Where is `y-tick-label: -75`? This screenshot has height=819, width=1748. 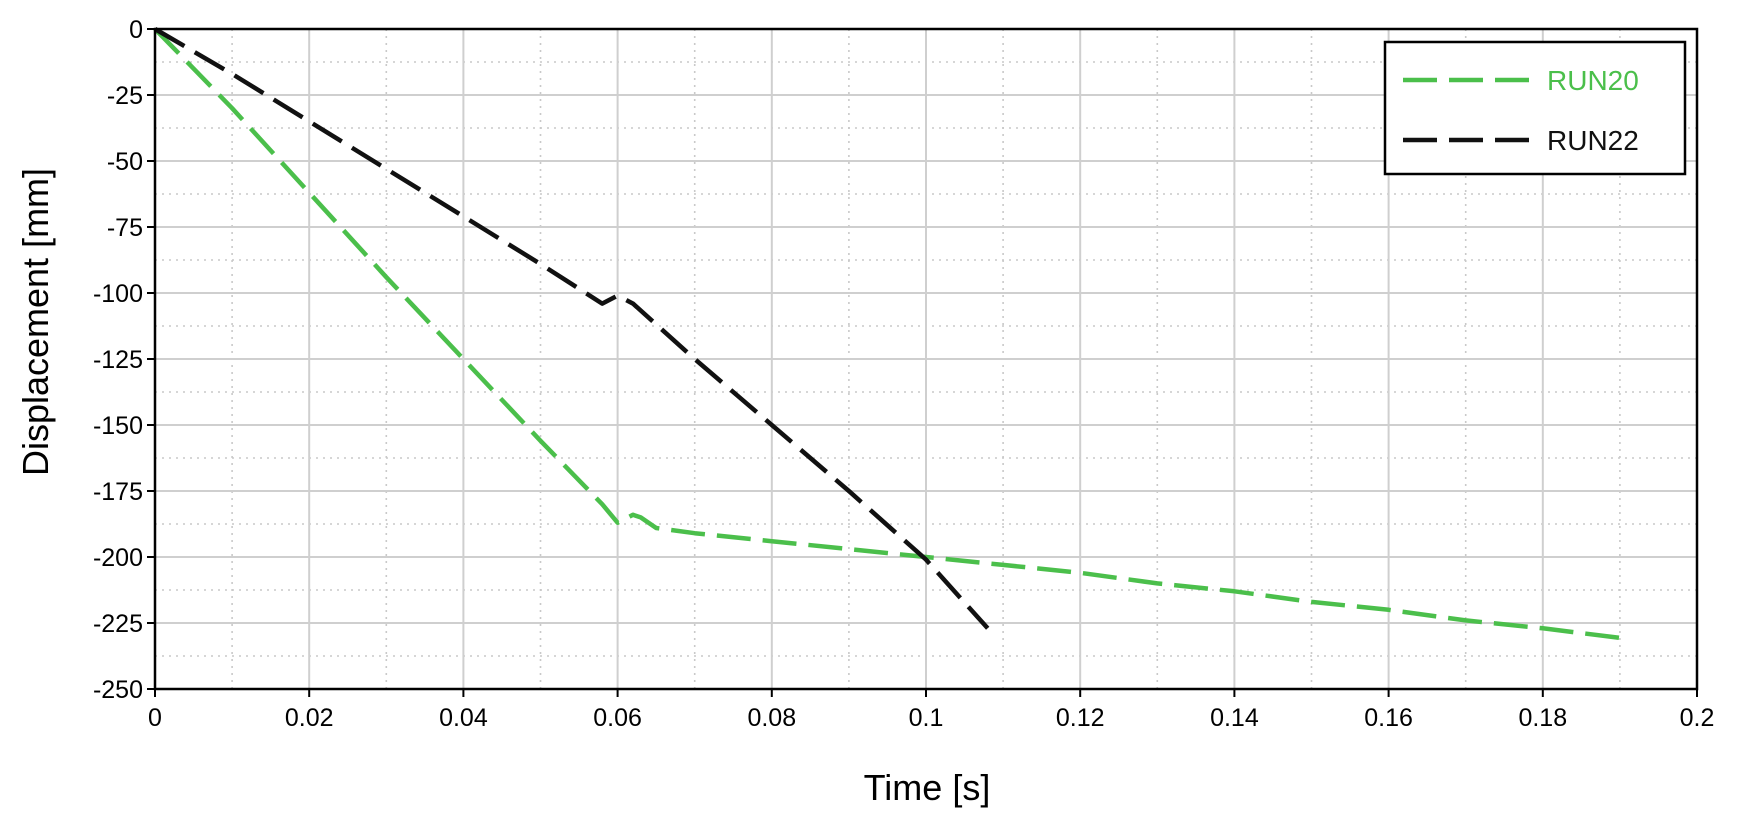
y-tick-label: -75 is located at coordinates (125, 228).